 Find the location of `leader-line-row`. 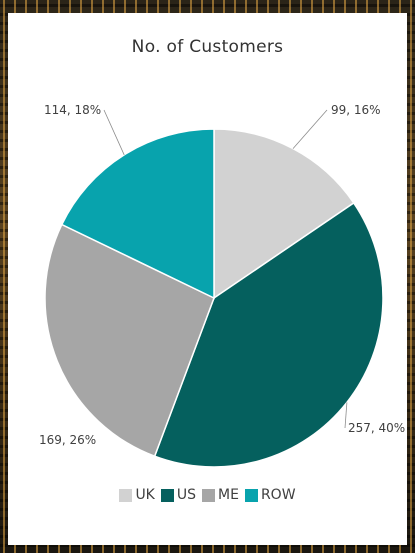

leader-line-row is located at coordinates (114, 132).